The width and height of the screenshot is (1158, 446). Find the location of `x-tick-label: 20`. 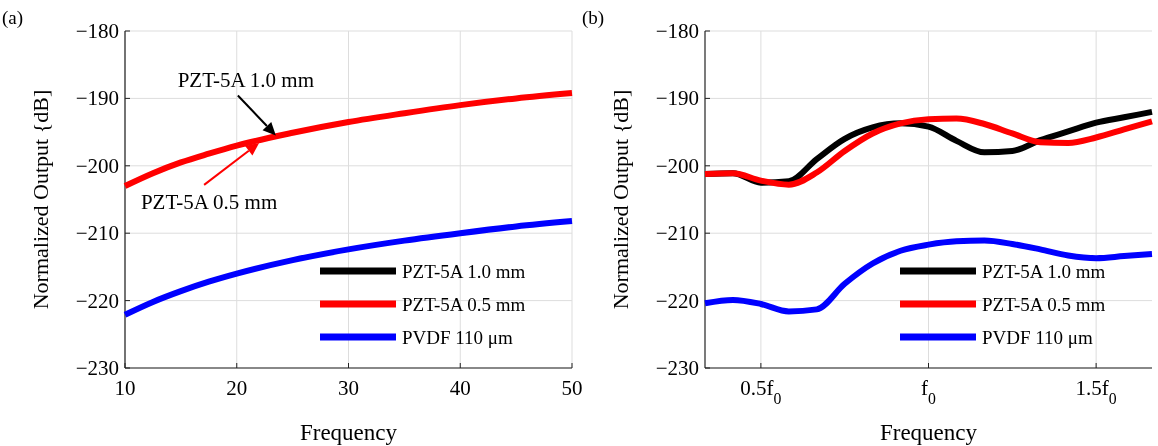

x-tick-label: 20 is located at coordinates (237, 388).